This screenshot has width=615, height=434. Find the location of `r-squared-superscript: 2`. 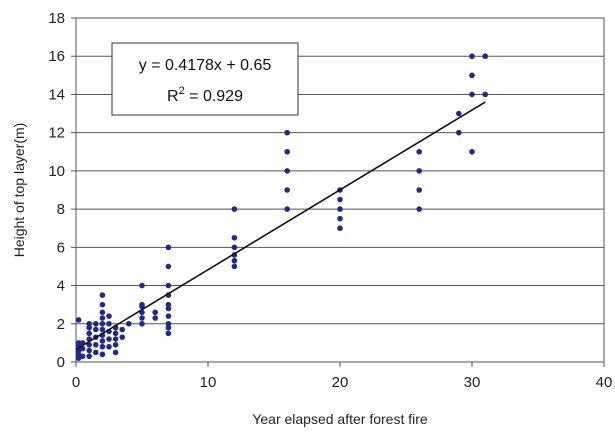

r-squared-superscript: 2 is located at coordinates (182, 91).